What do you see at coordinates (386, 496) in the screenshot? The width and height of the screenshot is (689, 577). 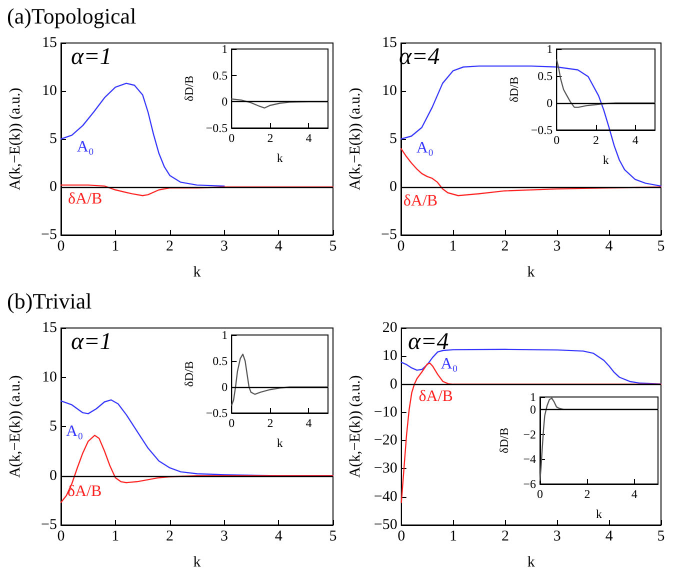 I see `y-tick-label: −40` at bounding box center [386, 496].